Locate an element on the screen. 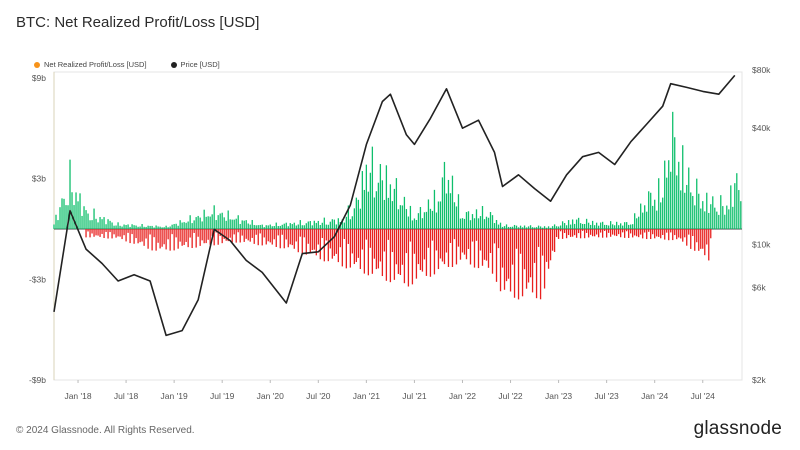 Image resolution: width=800 pixels, height=450 pixels. glassnode-logo: glassnode is located at coordinates (737, 428).